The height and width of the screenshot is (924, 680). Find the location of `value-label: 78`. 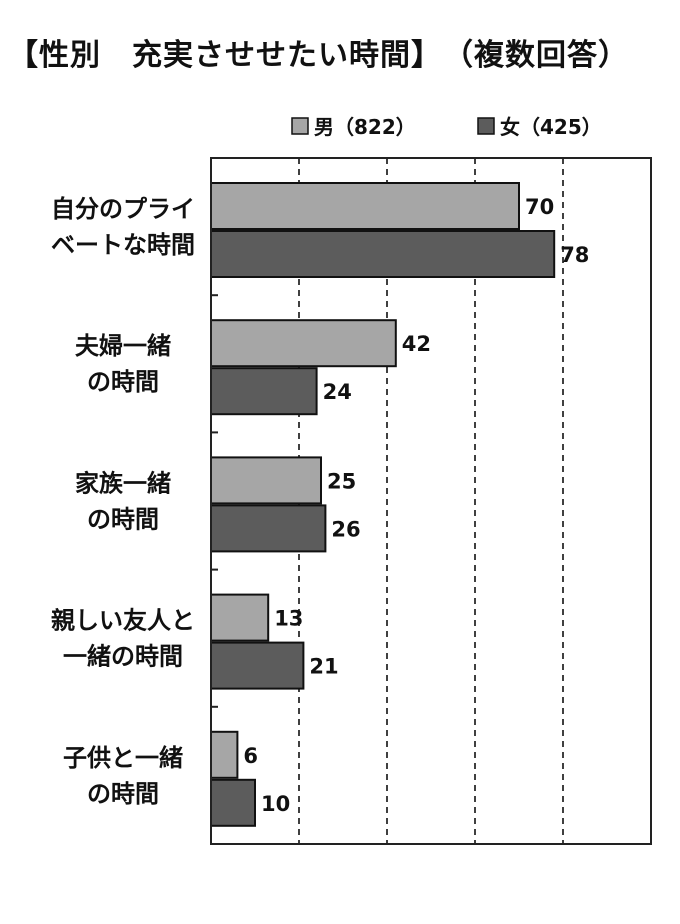

value-label: 78 is located at coordinates (574, 255).